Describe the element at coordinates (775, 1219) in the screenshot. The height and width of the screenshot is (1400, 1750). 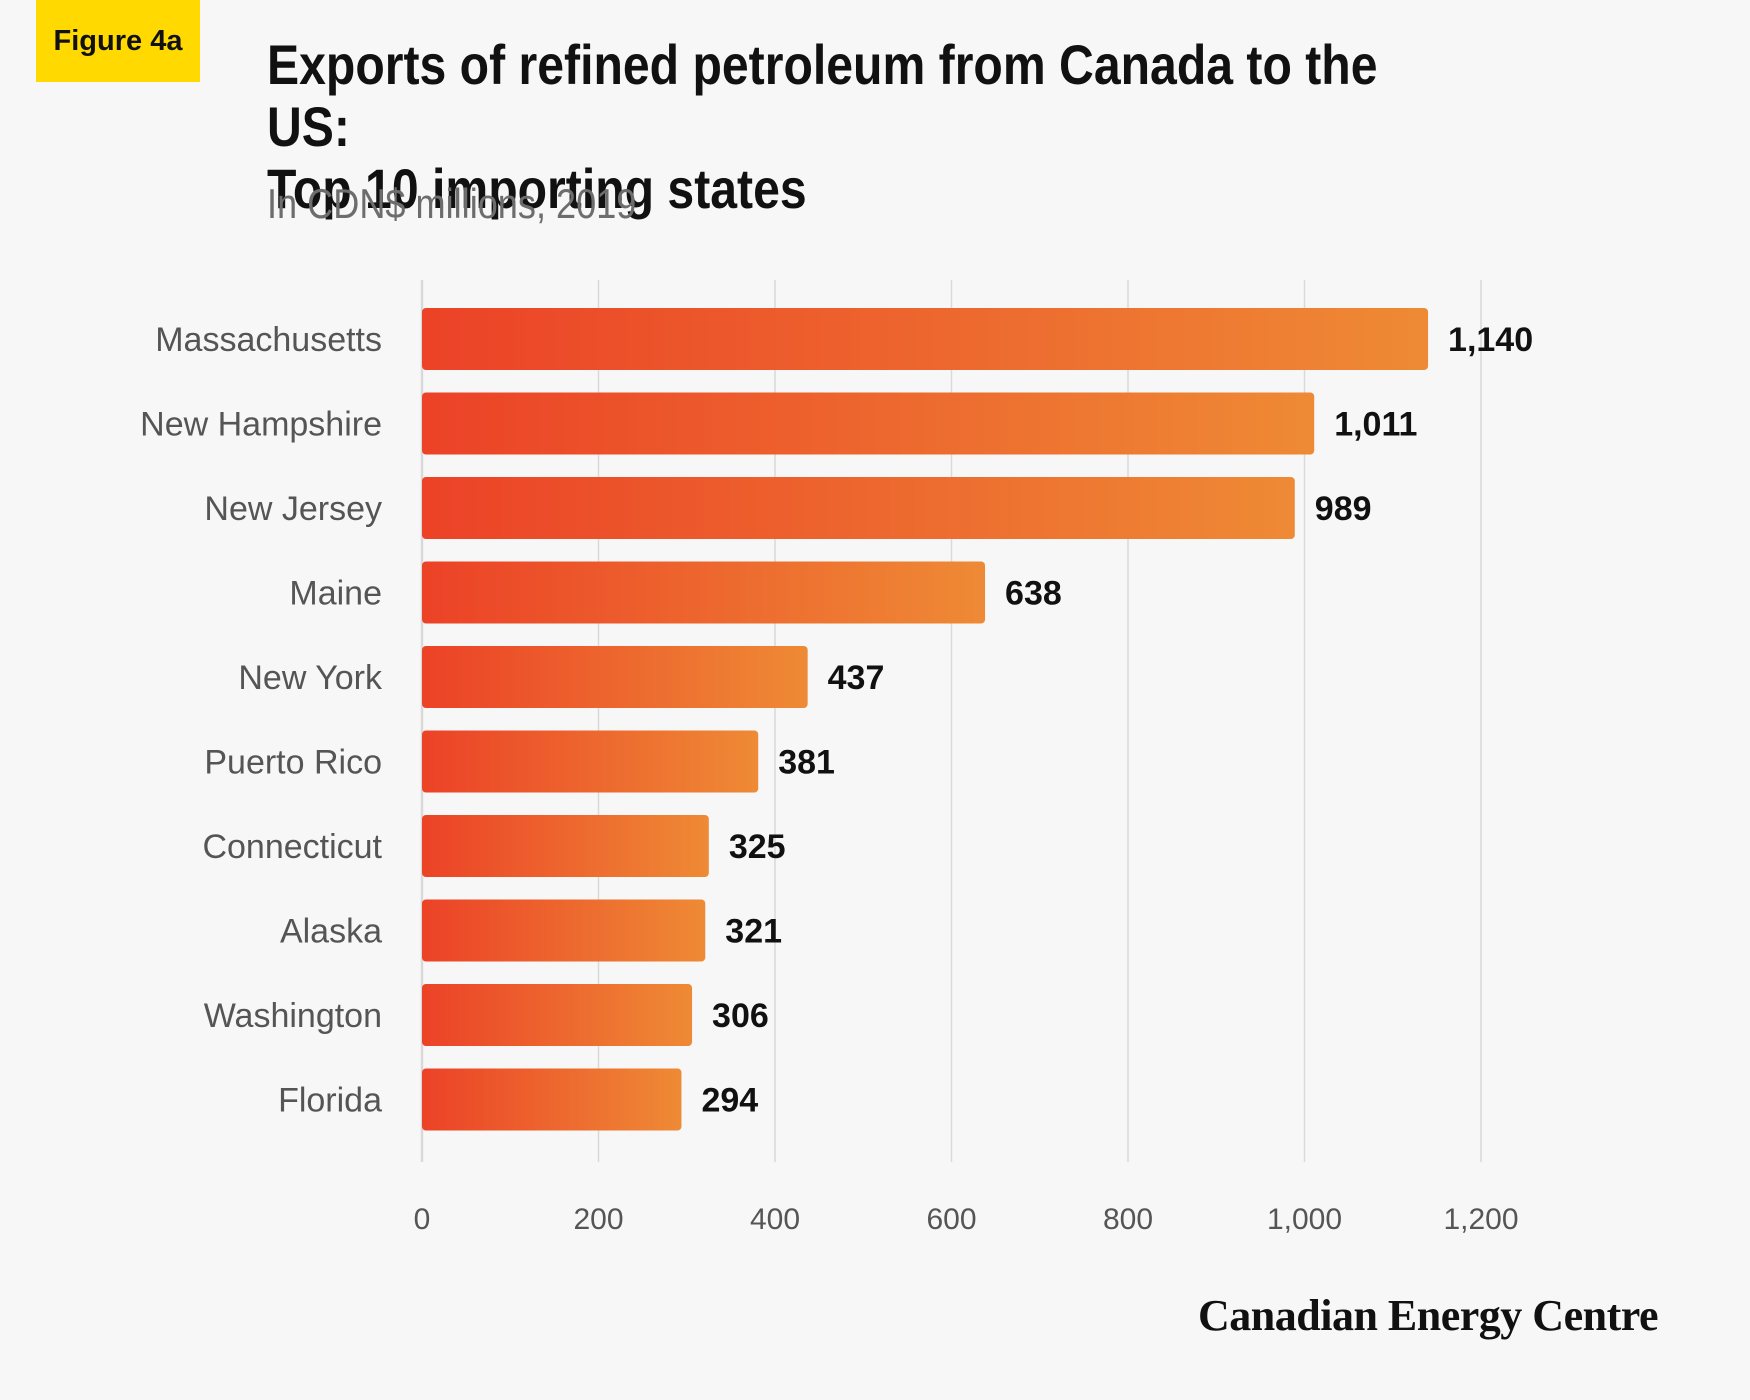
I see `x-tick-label: 400` at that location.